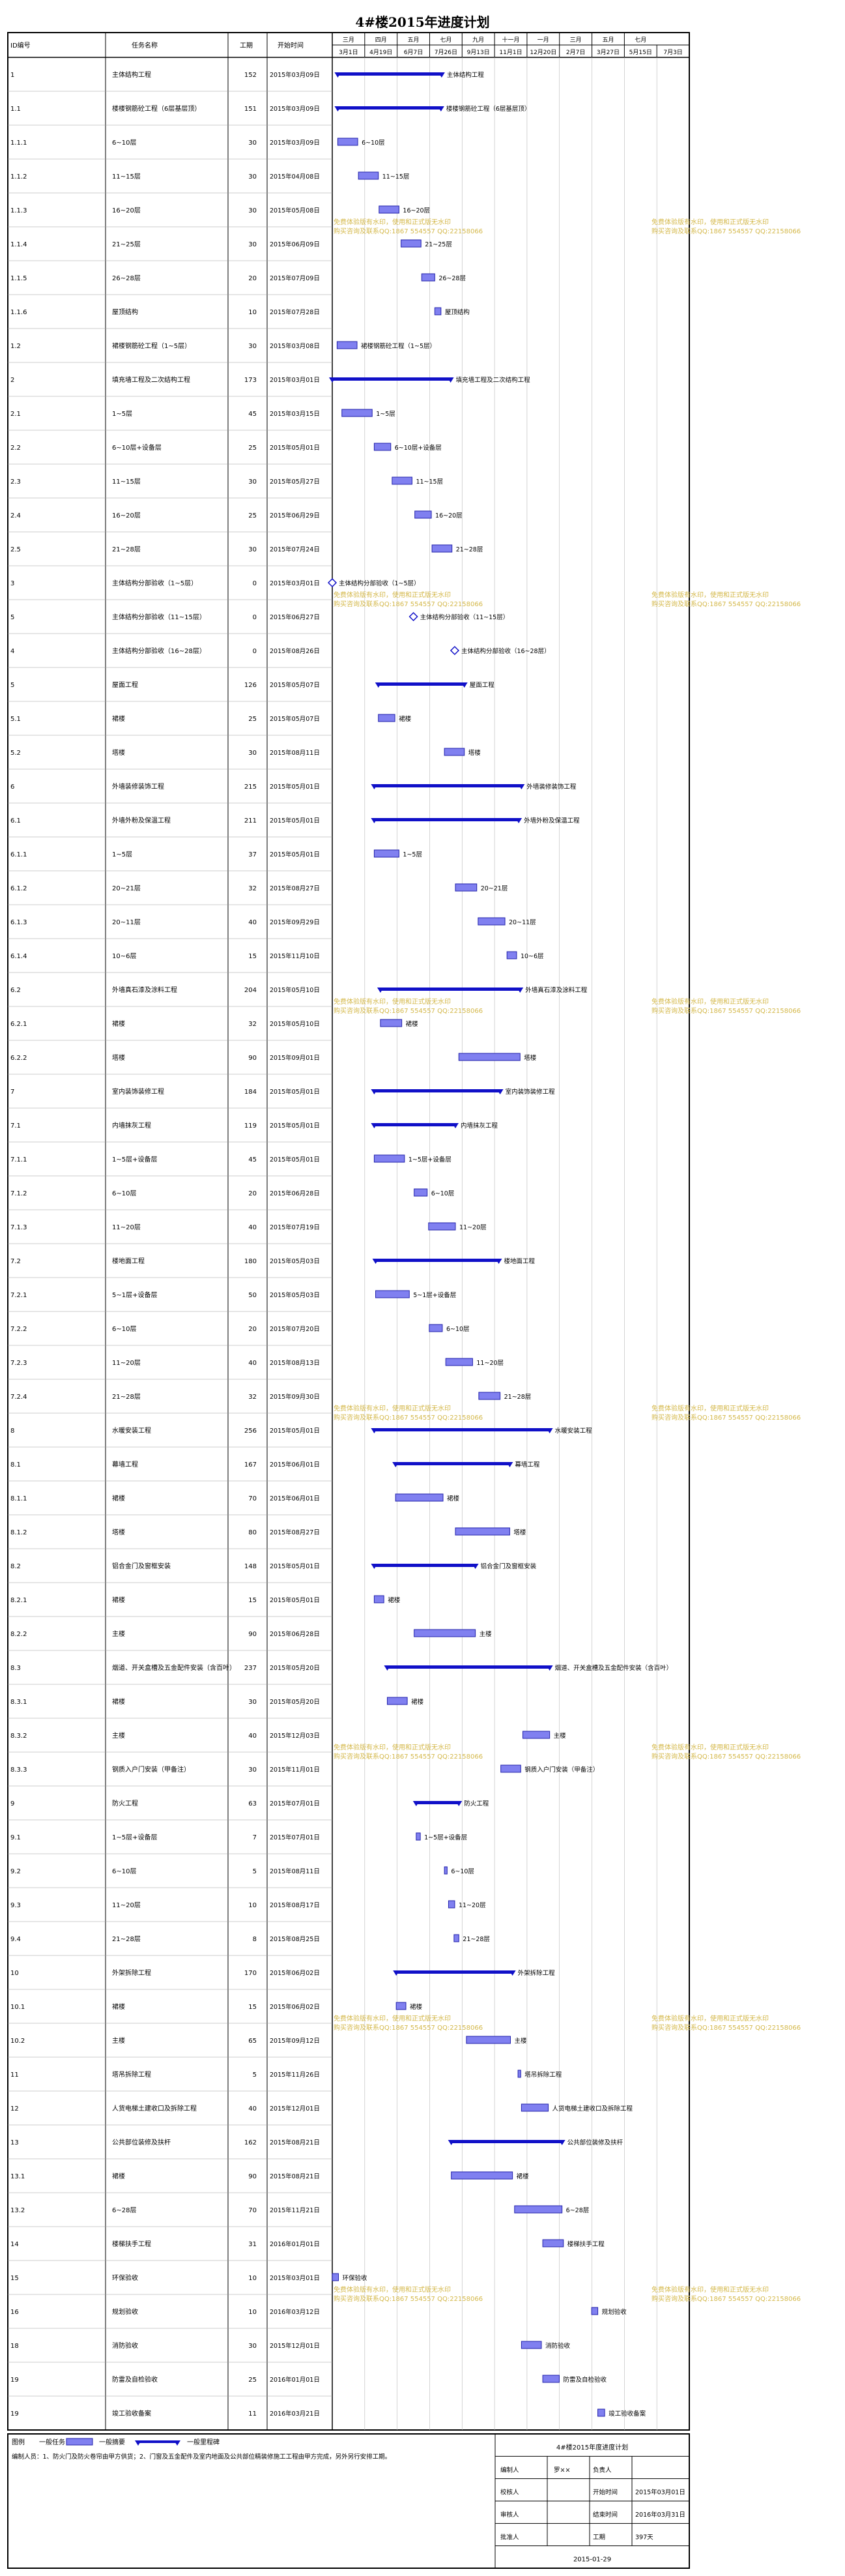  Describe the element at coordinates (126, 244) in the screenshot. I see `task-name: 21~25层` at that location.